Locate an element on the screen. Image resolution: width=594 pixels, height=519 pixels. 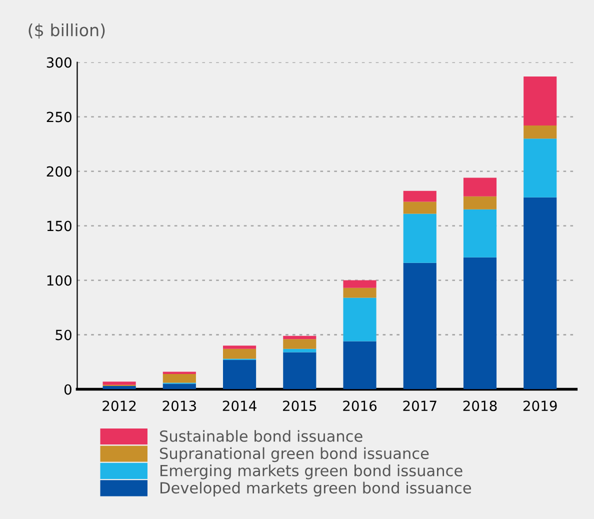
y-tick-label: 0 is located at coordinates (68, 389).